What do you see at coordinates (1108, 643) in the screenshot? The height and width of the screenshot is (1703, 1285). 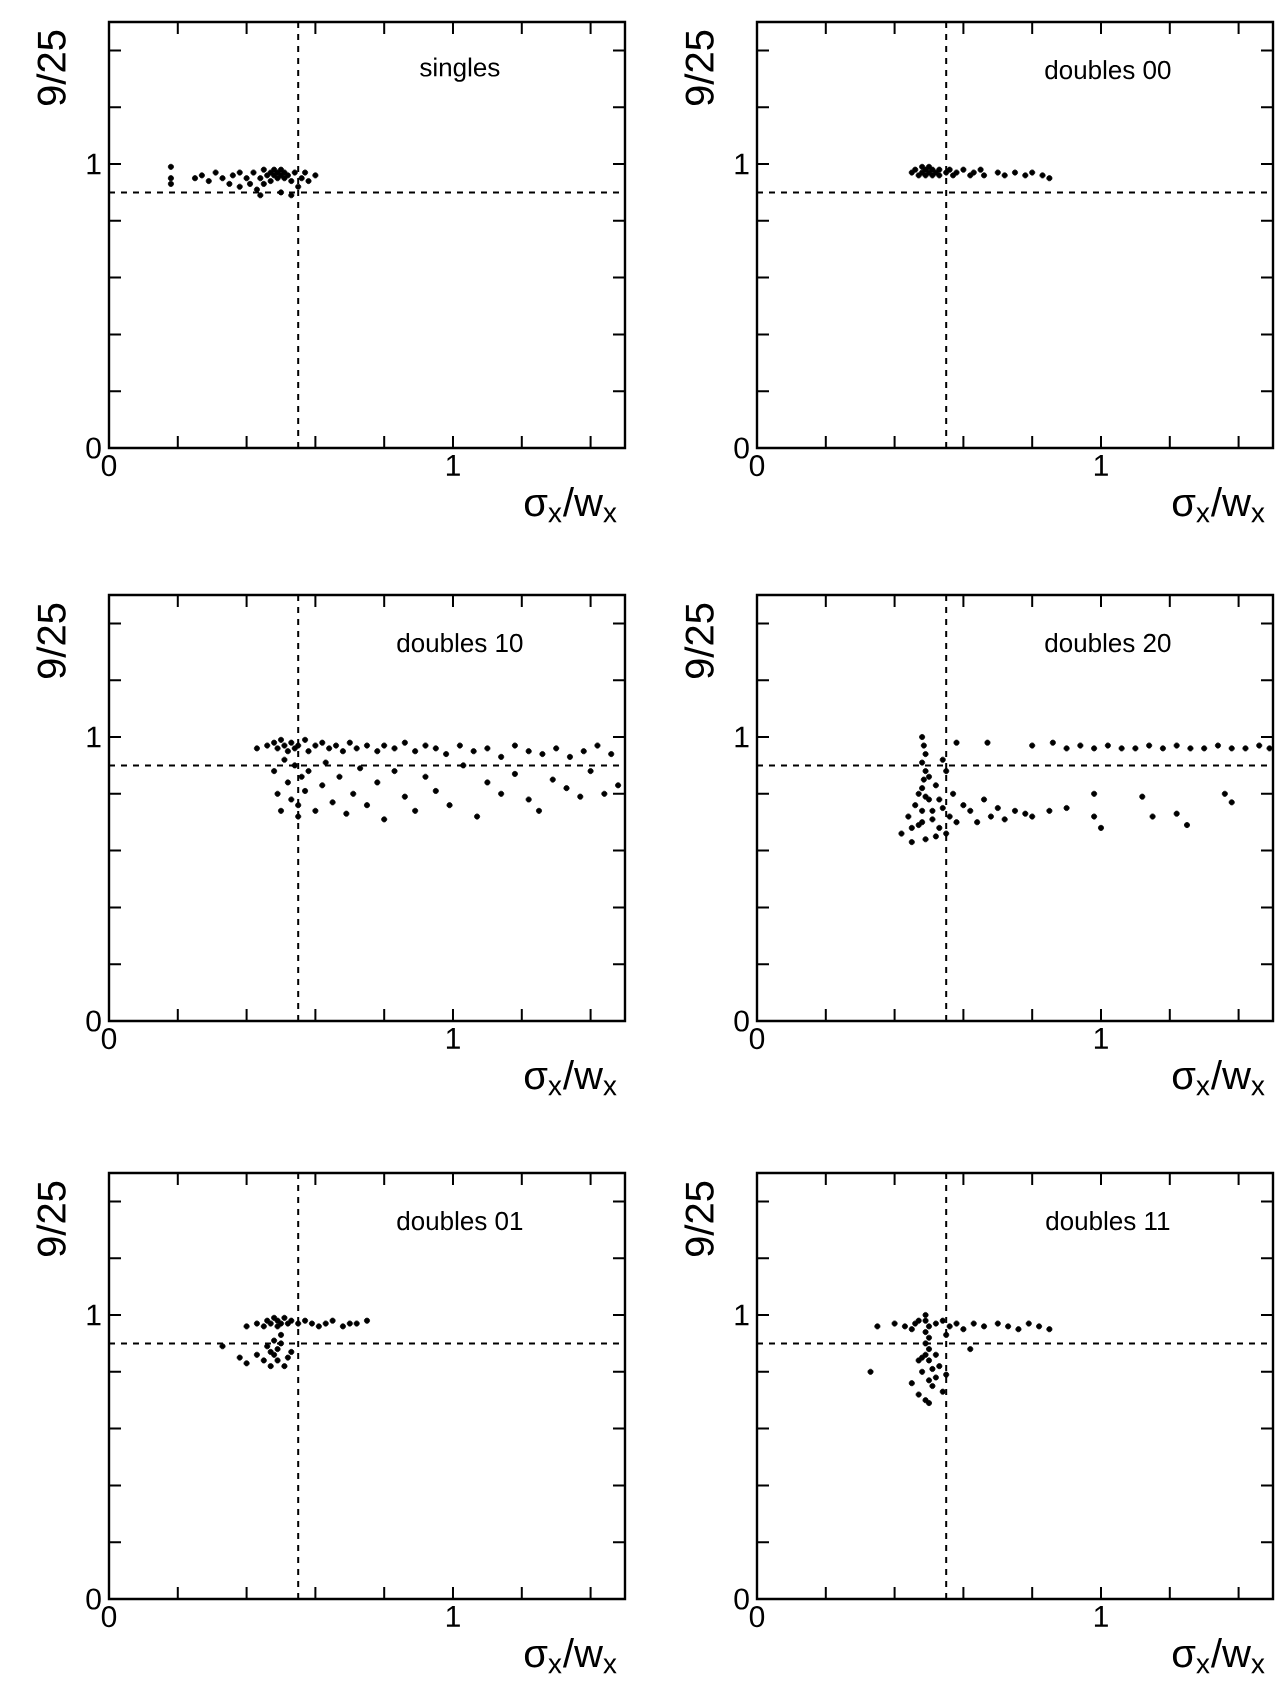 I see `text: doubles 20` at bounding box center [1108, 643].